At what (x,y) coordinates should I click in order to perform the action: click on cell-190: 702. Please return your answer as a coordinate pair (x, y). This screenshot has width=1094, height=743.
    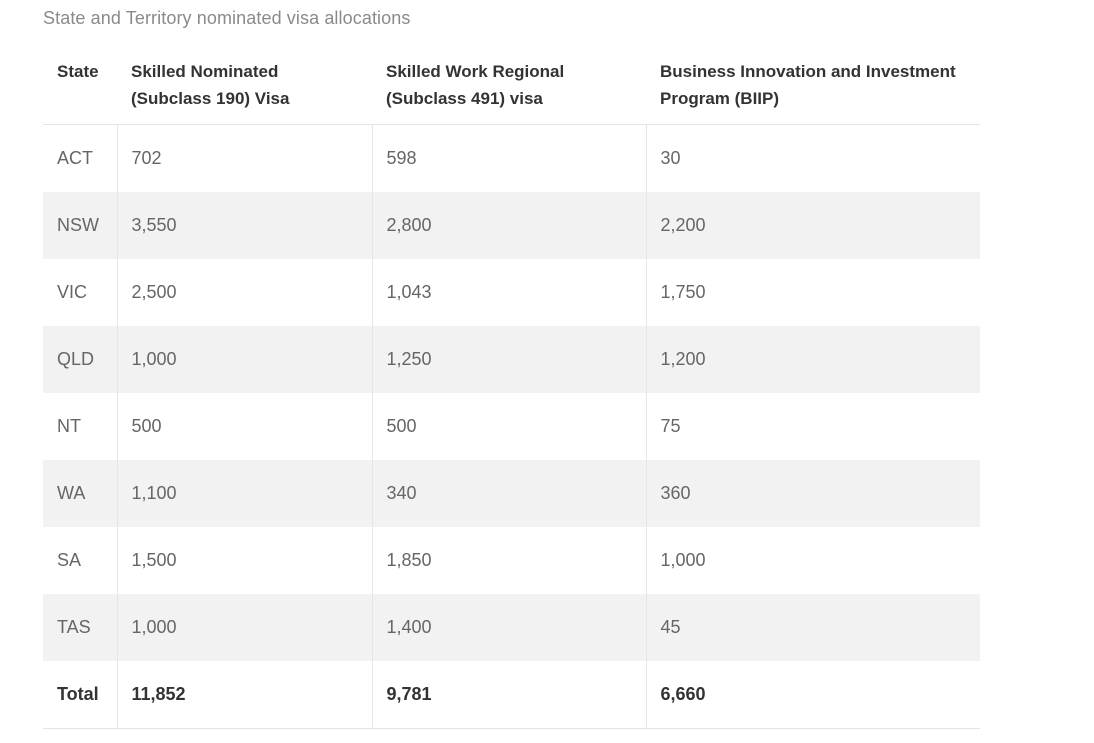
    Looking at the image, I should click on (244, 158).